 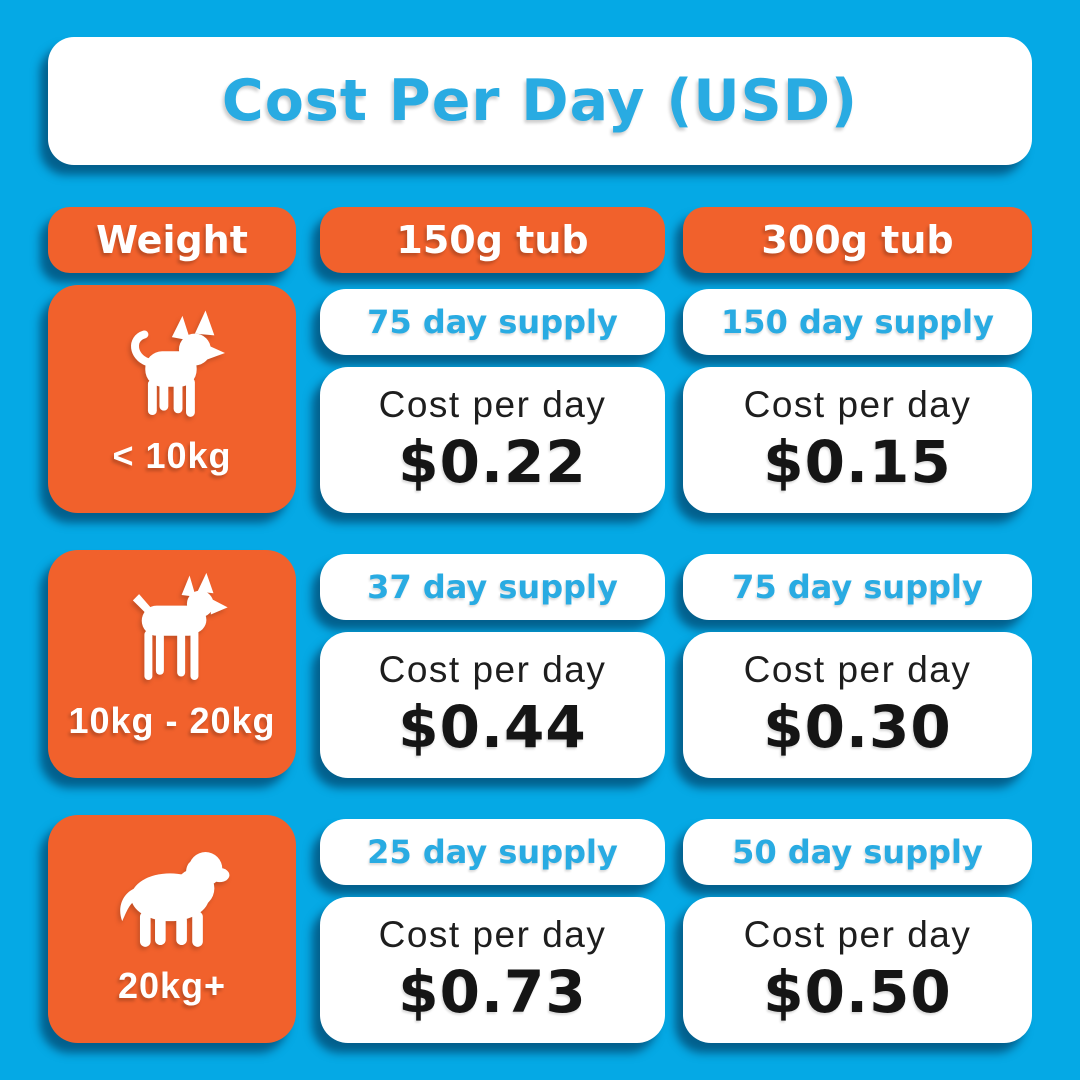 I want to click on cost-value: $0.15, so click(x=857, y=462).